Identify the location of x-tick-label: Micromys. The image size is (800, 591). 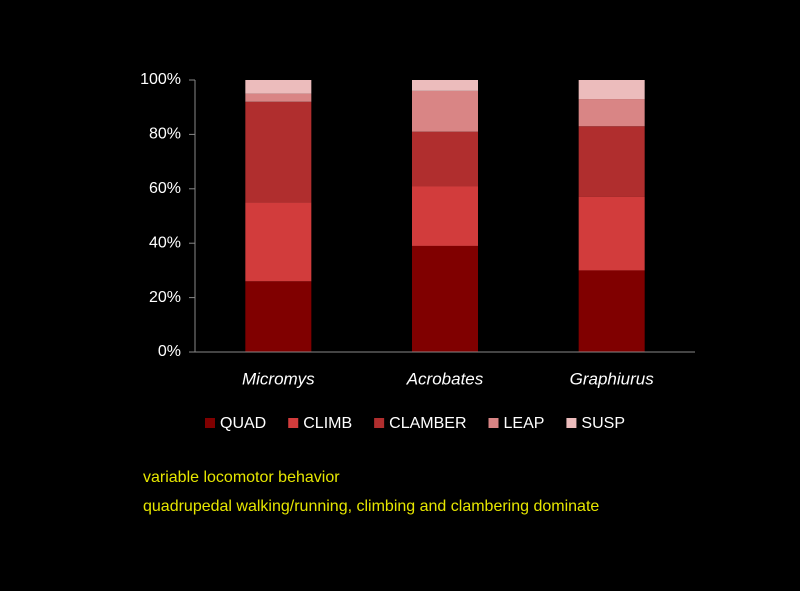
(278, 378).